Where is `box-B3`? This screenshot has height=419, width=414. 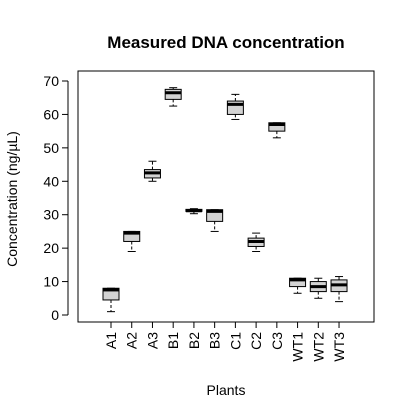
box-B3 is located at coordinates (215, 220).